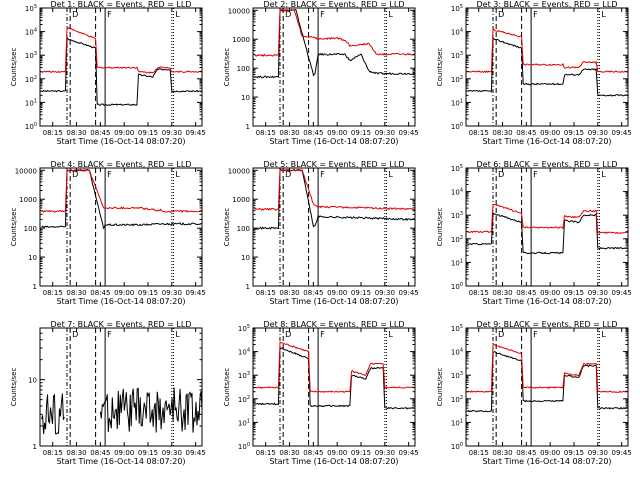 The image size is (640, 480). What do you see at coordinates (334, 164) in the screenshot?
I see `panel-title: Det 5: BLACK = Events, RED = LLD` at bounding box center [334, 164].